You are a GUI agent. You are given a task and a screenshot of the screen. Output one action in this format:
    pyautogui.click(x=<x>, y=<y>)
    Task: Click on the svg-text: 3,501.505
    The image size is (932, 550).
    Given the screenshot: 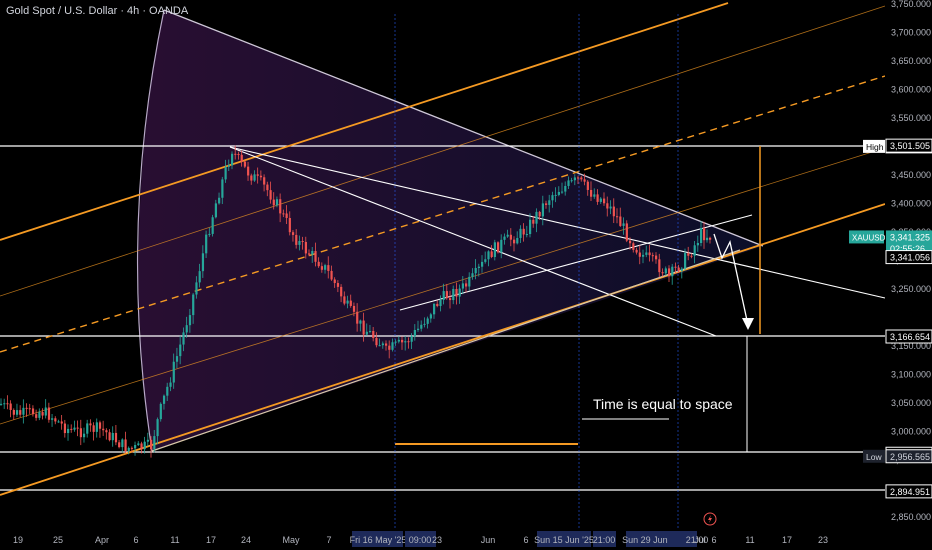 What is the action you would take?
    pyautogui.click(x=910, y=146)
    